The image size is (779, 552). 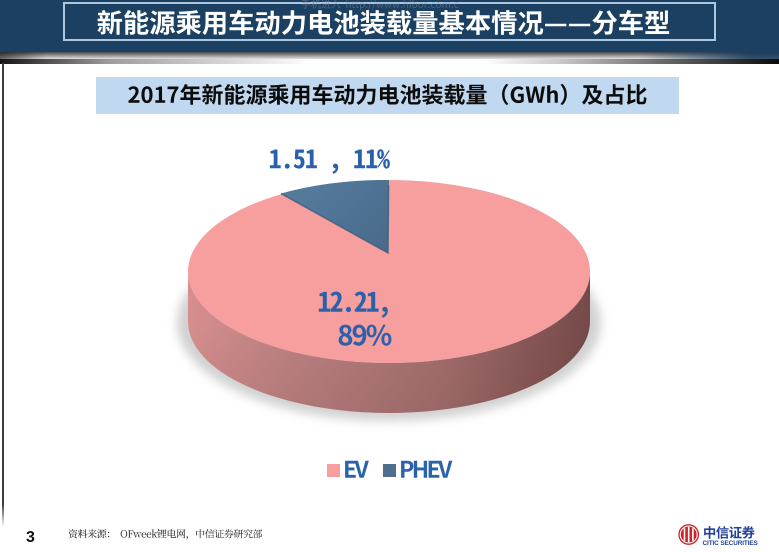 I want to click on svg-text: 3, so click(x=30, y=537).